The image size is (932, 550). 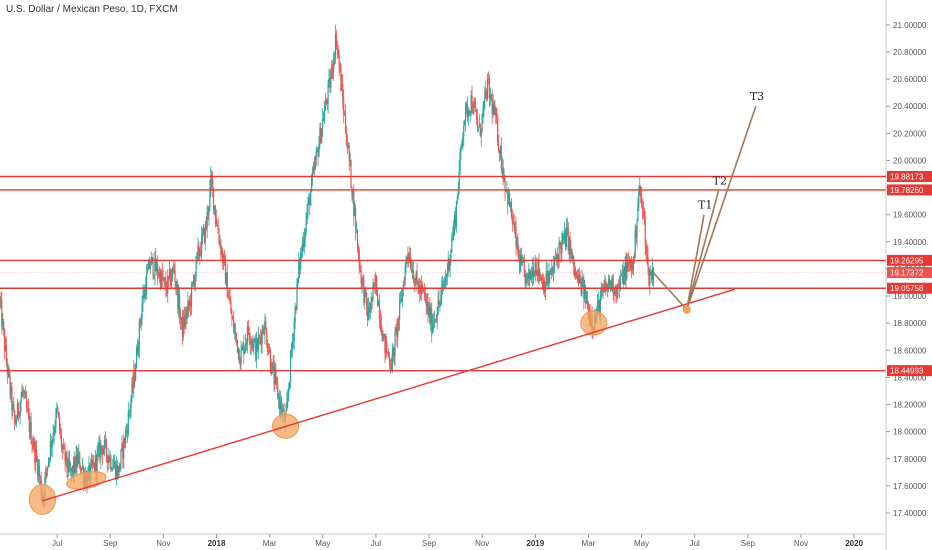 I want to click on y-tick-label: 18.40000, so click(x=910, y=377).